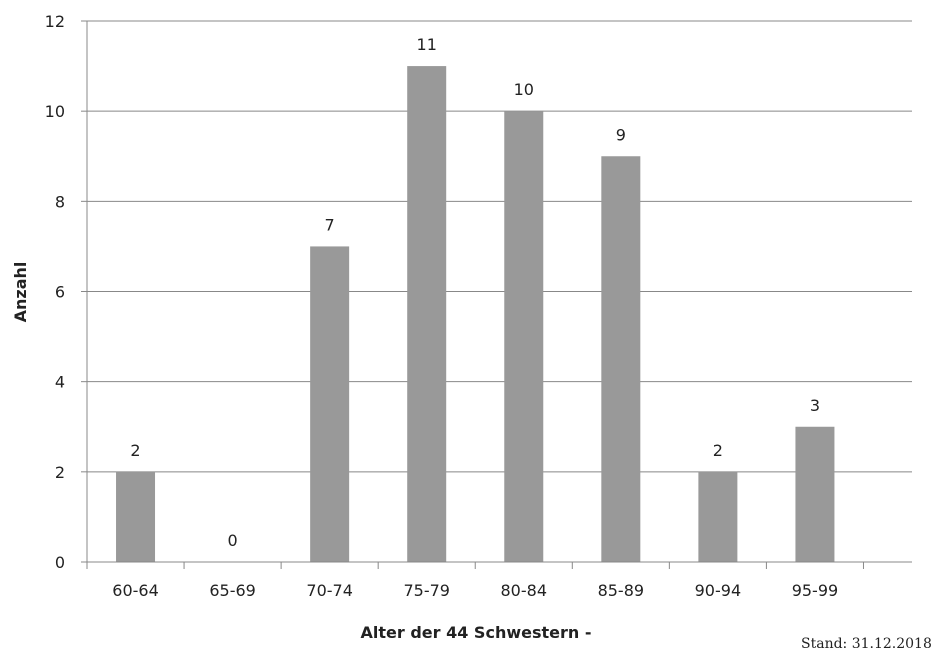  Describe the element at coordinates (55, 111) in the screenshot. I see `y-tick-label: 10` at that location.